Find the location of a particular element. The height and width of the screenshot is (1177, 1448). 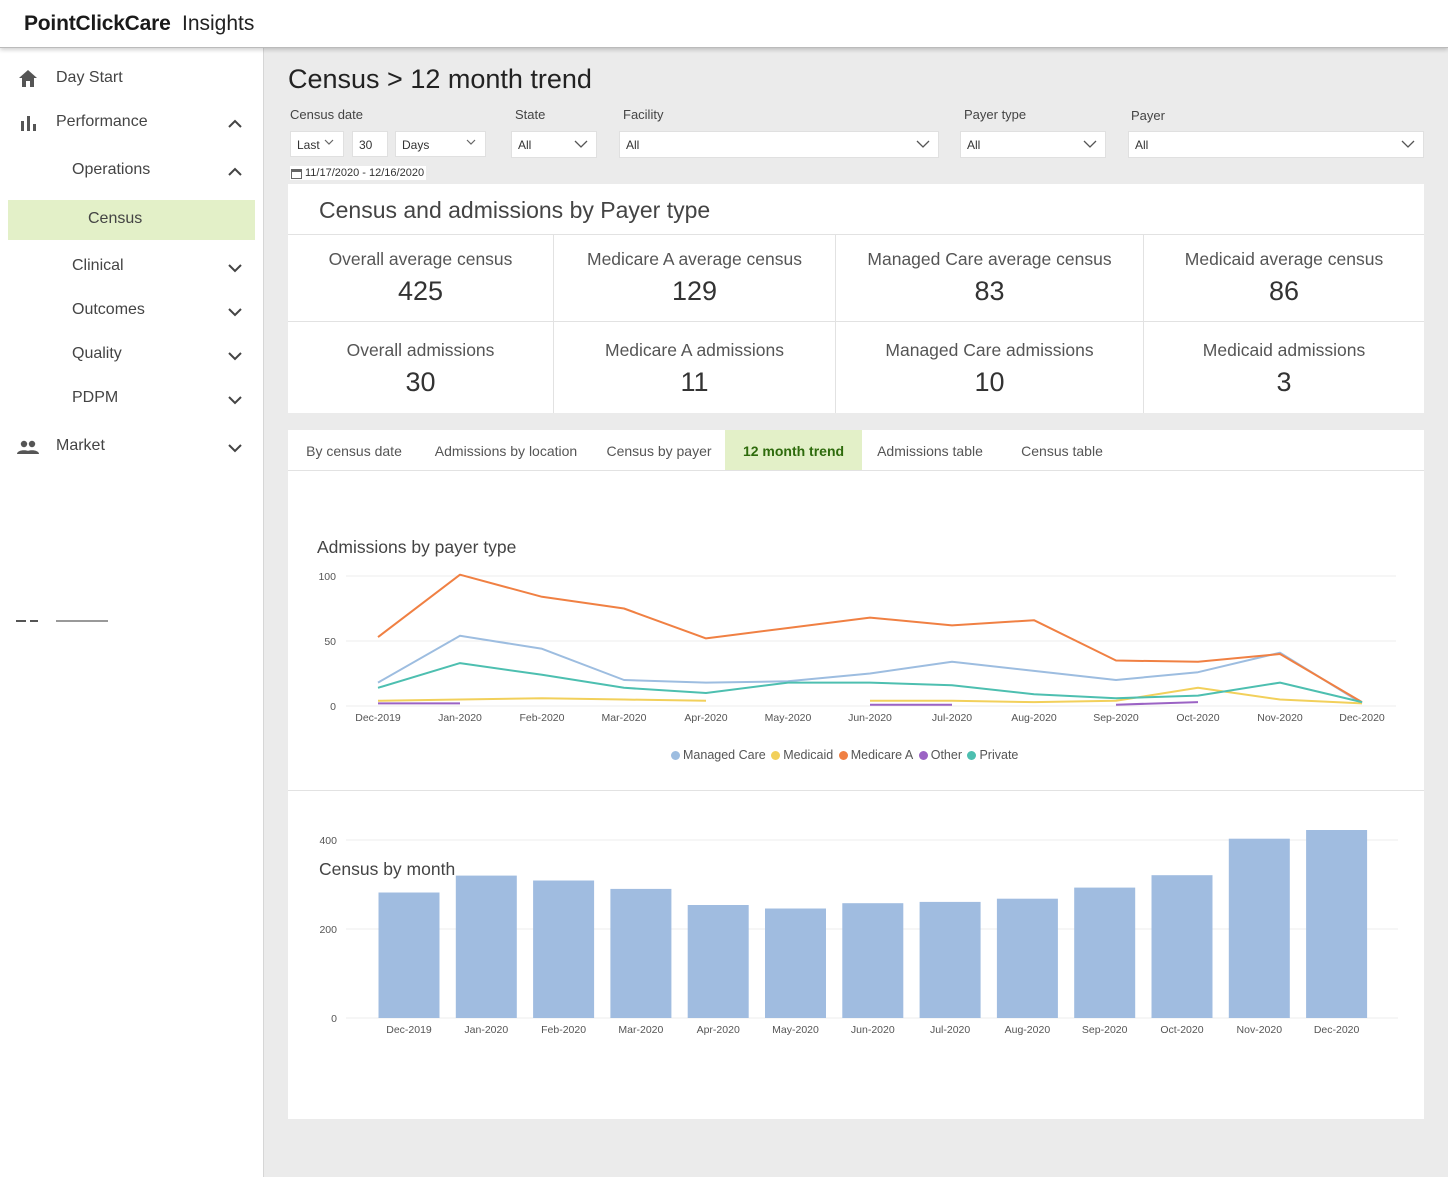

legend-item-medicare-a: Medicare A is located at coordinates (875, 755).